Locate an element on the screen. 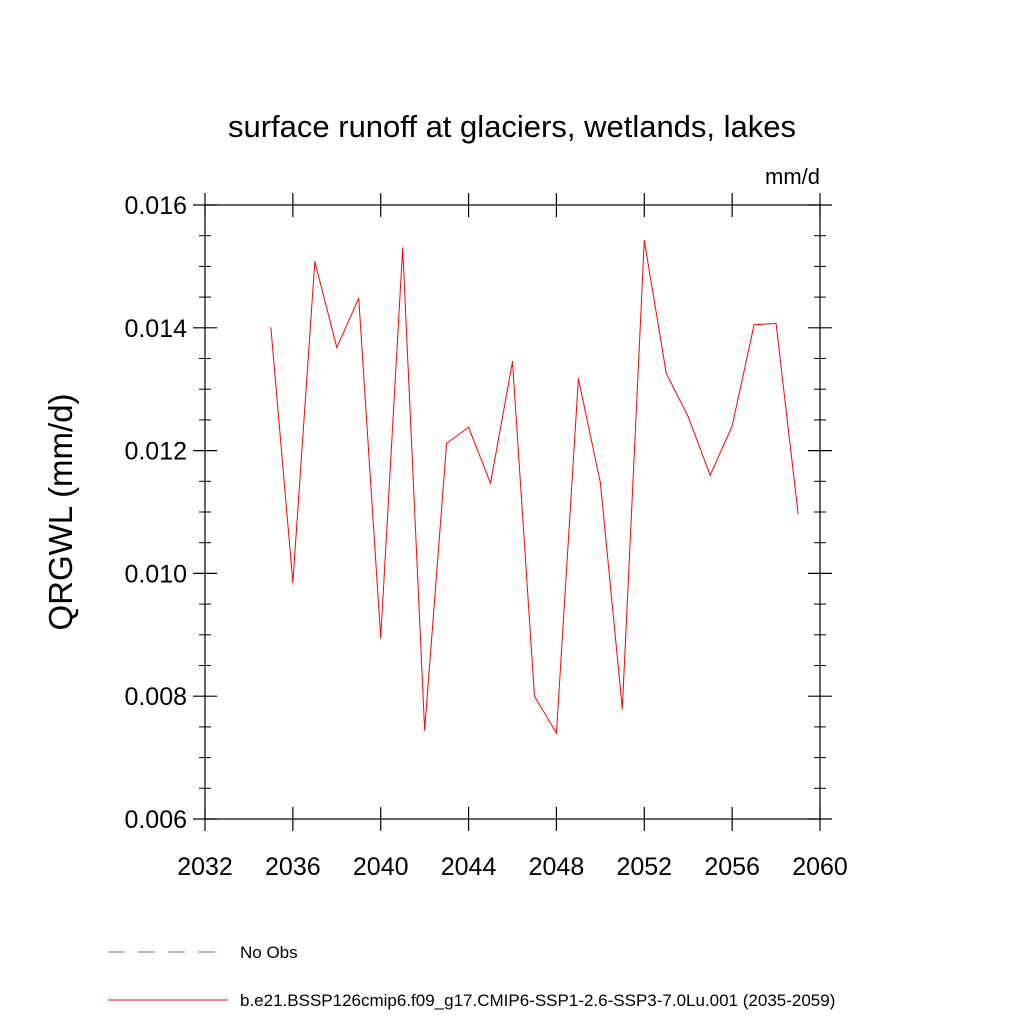  x-tick-label: 2036 is located at coordinates (293, 867).